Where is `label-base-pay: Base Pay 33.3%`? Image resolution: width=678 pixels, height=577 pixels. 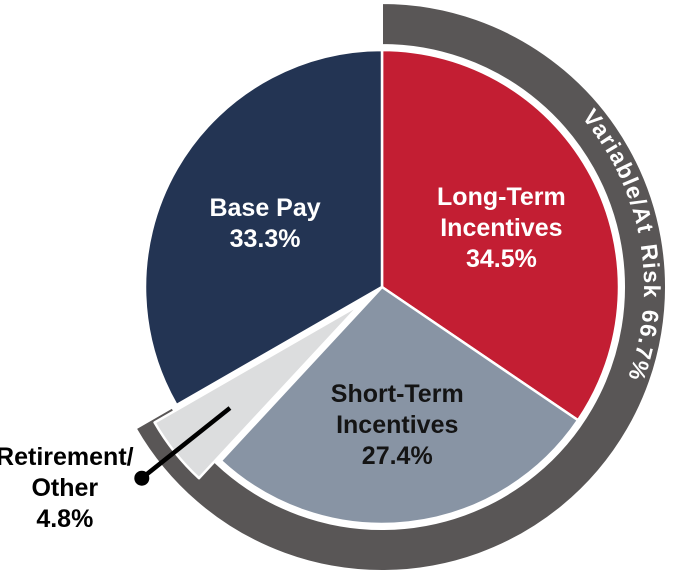 label-base-pay: Base Pay 33.3% is located at coordinates (264, 223).